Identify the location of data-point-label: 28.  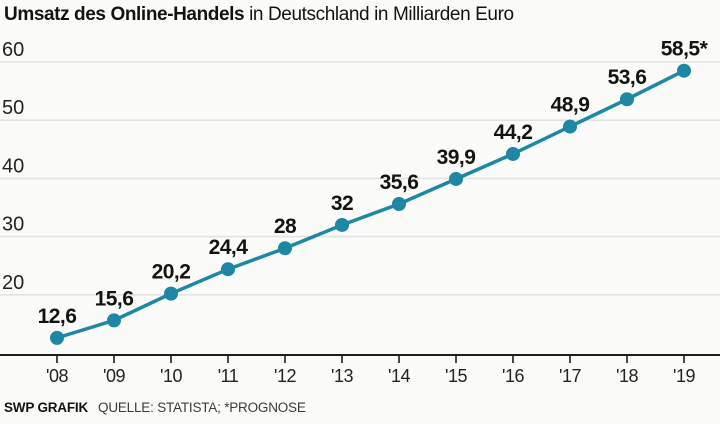
(285, 226).